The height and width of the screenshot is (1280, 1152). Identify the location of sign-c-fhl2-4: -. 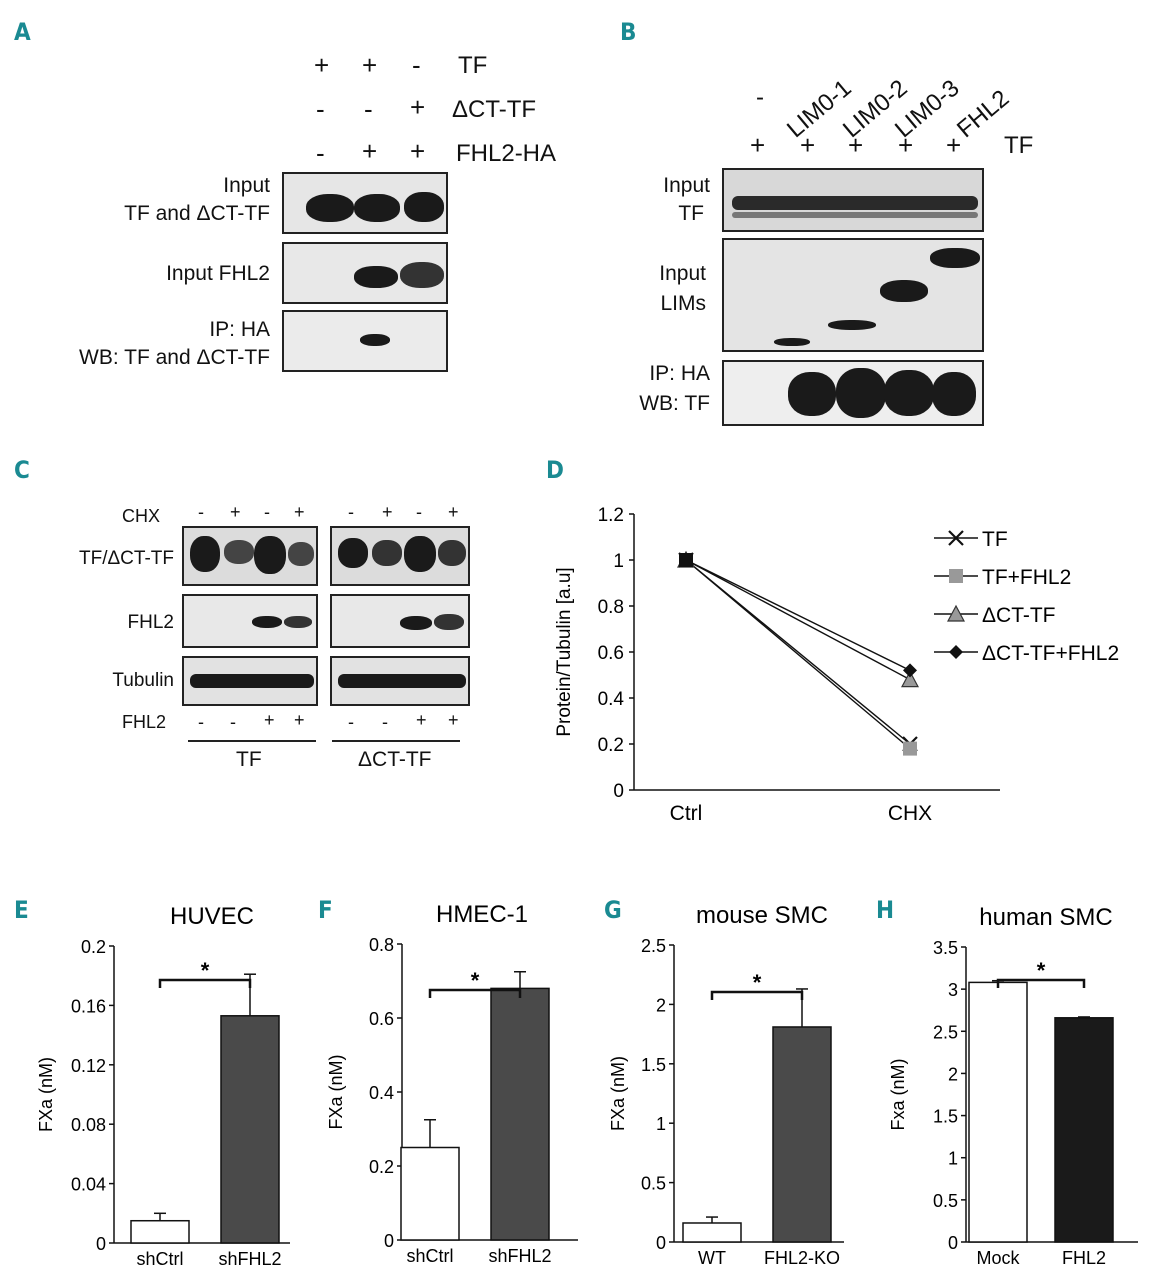
(351, 722).